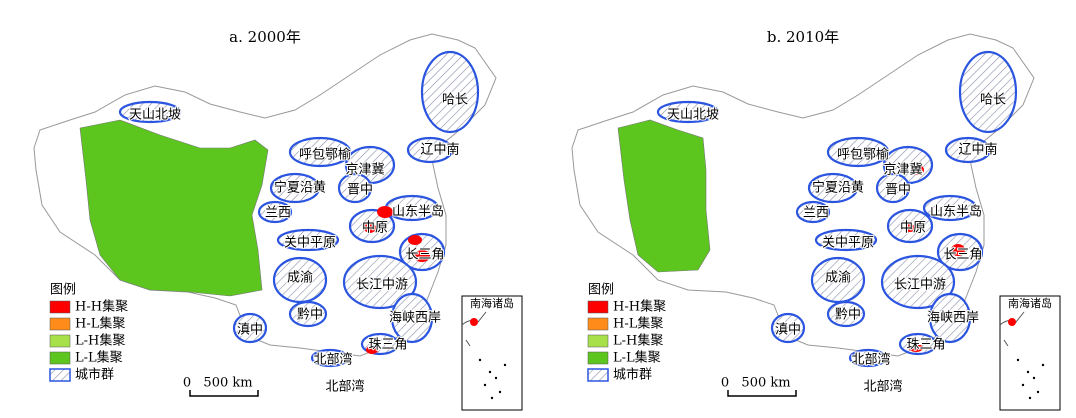  I want to click on cluster-label: 黔中, so click(848, 315).